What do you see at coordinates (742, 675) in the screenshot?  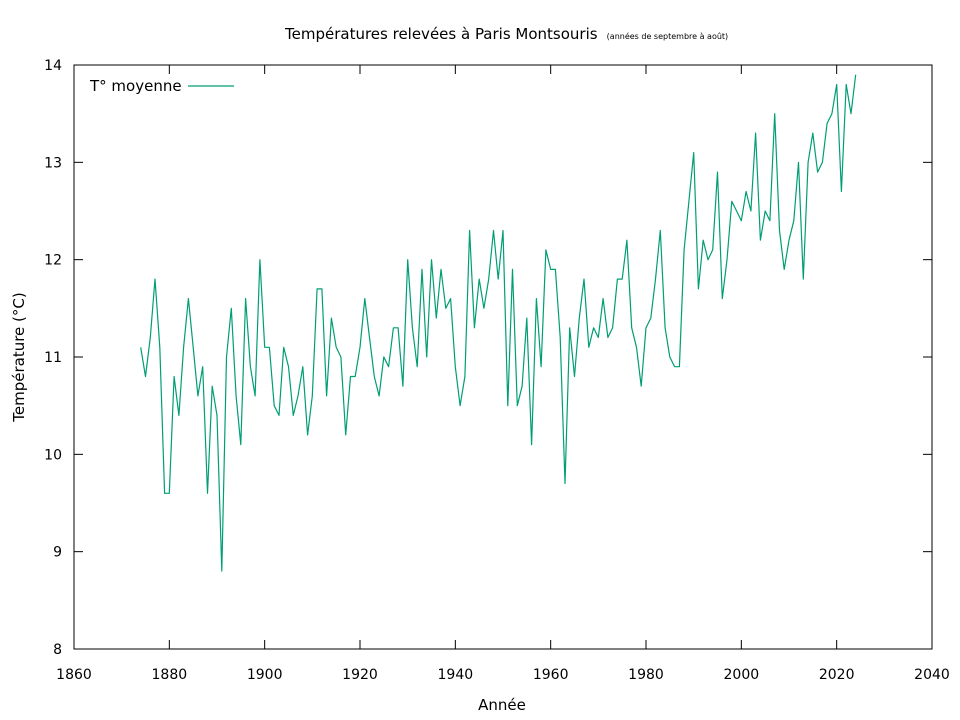 I see `x-tick-label: 2000` at bounding box center [742, 675].